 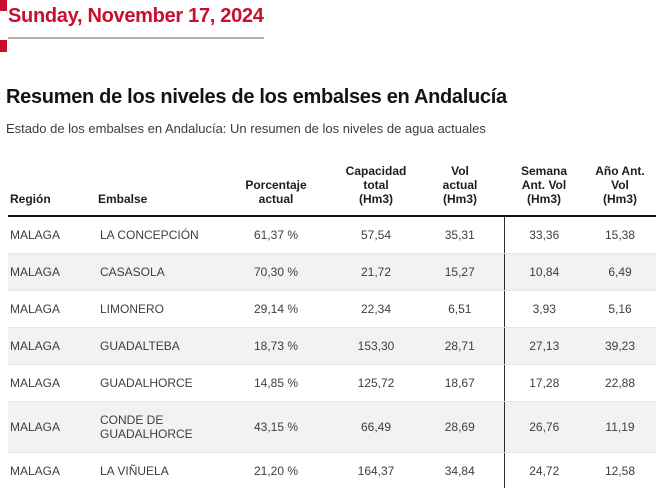 What do you see at coordinates (620, 272) in the screenshot?
I see `cell-ano-ant: 6,49` at bounding box center [620, 272].